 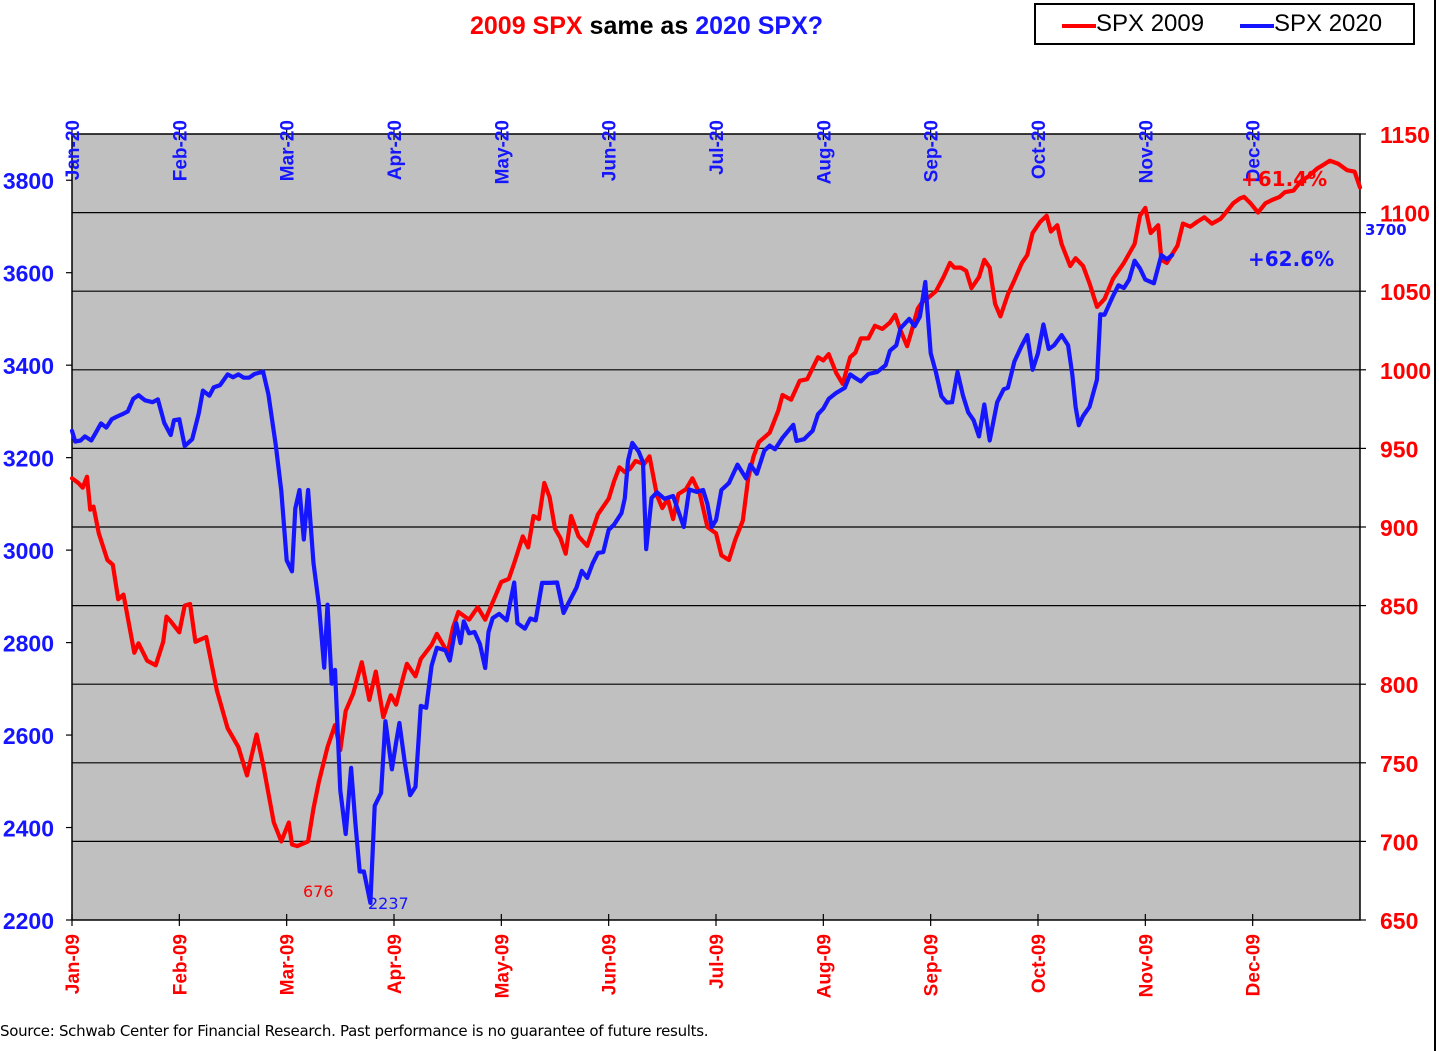 I want to click on title-part-2020: 2020 SPX?, so click(x=759, y=26).